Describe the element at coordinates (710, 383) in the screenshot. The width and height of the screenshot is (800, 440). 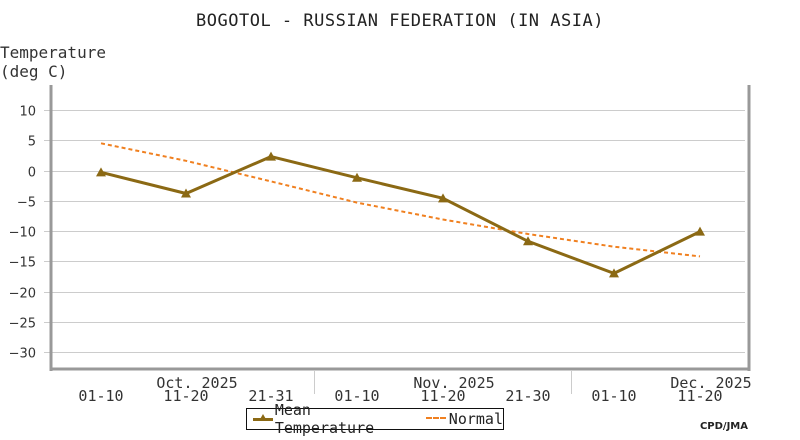
I see `month-label: Dec. 2025` at that location.